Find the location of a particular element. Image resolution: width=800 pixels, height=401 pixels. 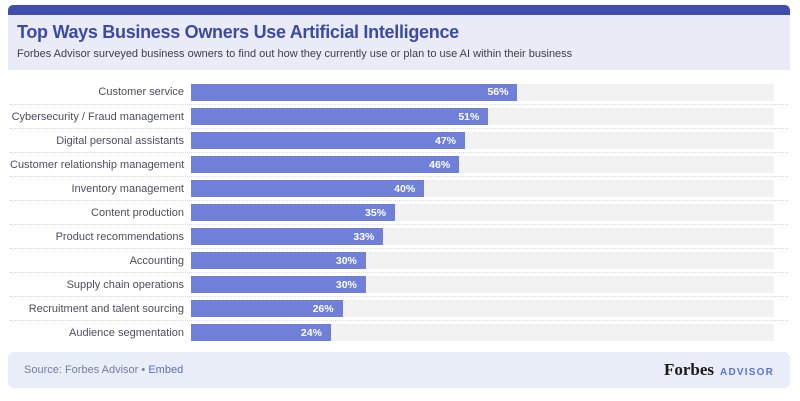

value-label: 46% is located at coordinates (440, 164).